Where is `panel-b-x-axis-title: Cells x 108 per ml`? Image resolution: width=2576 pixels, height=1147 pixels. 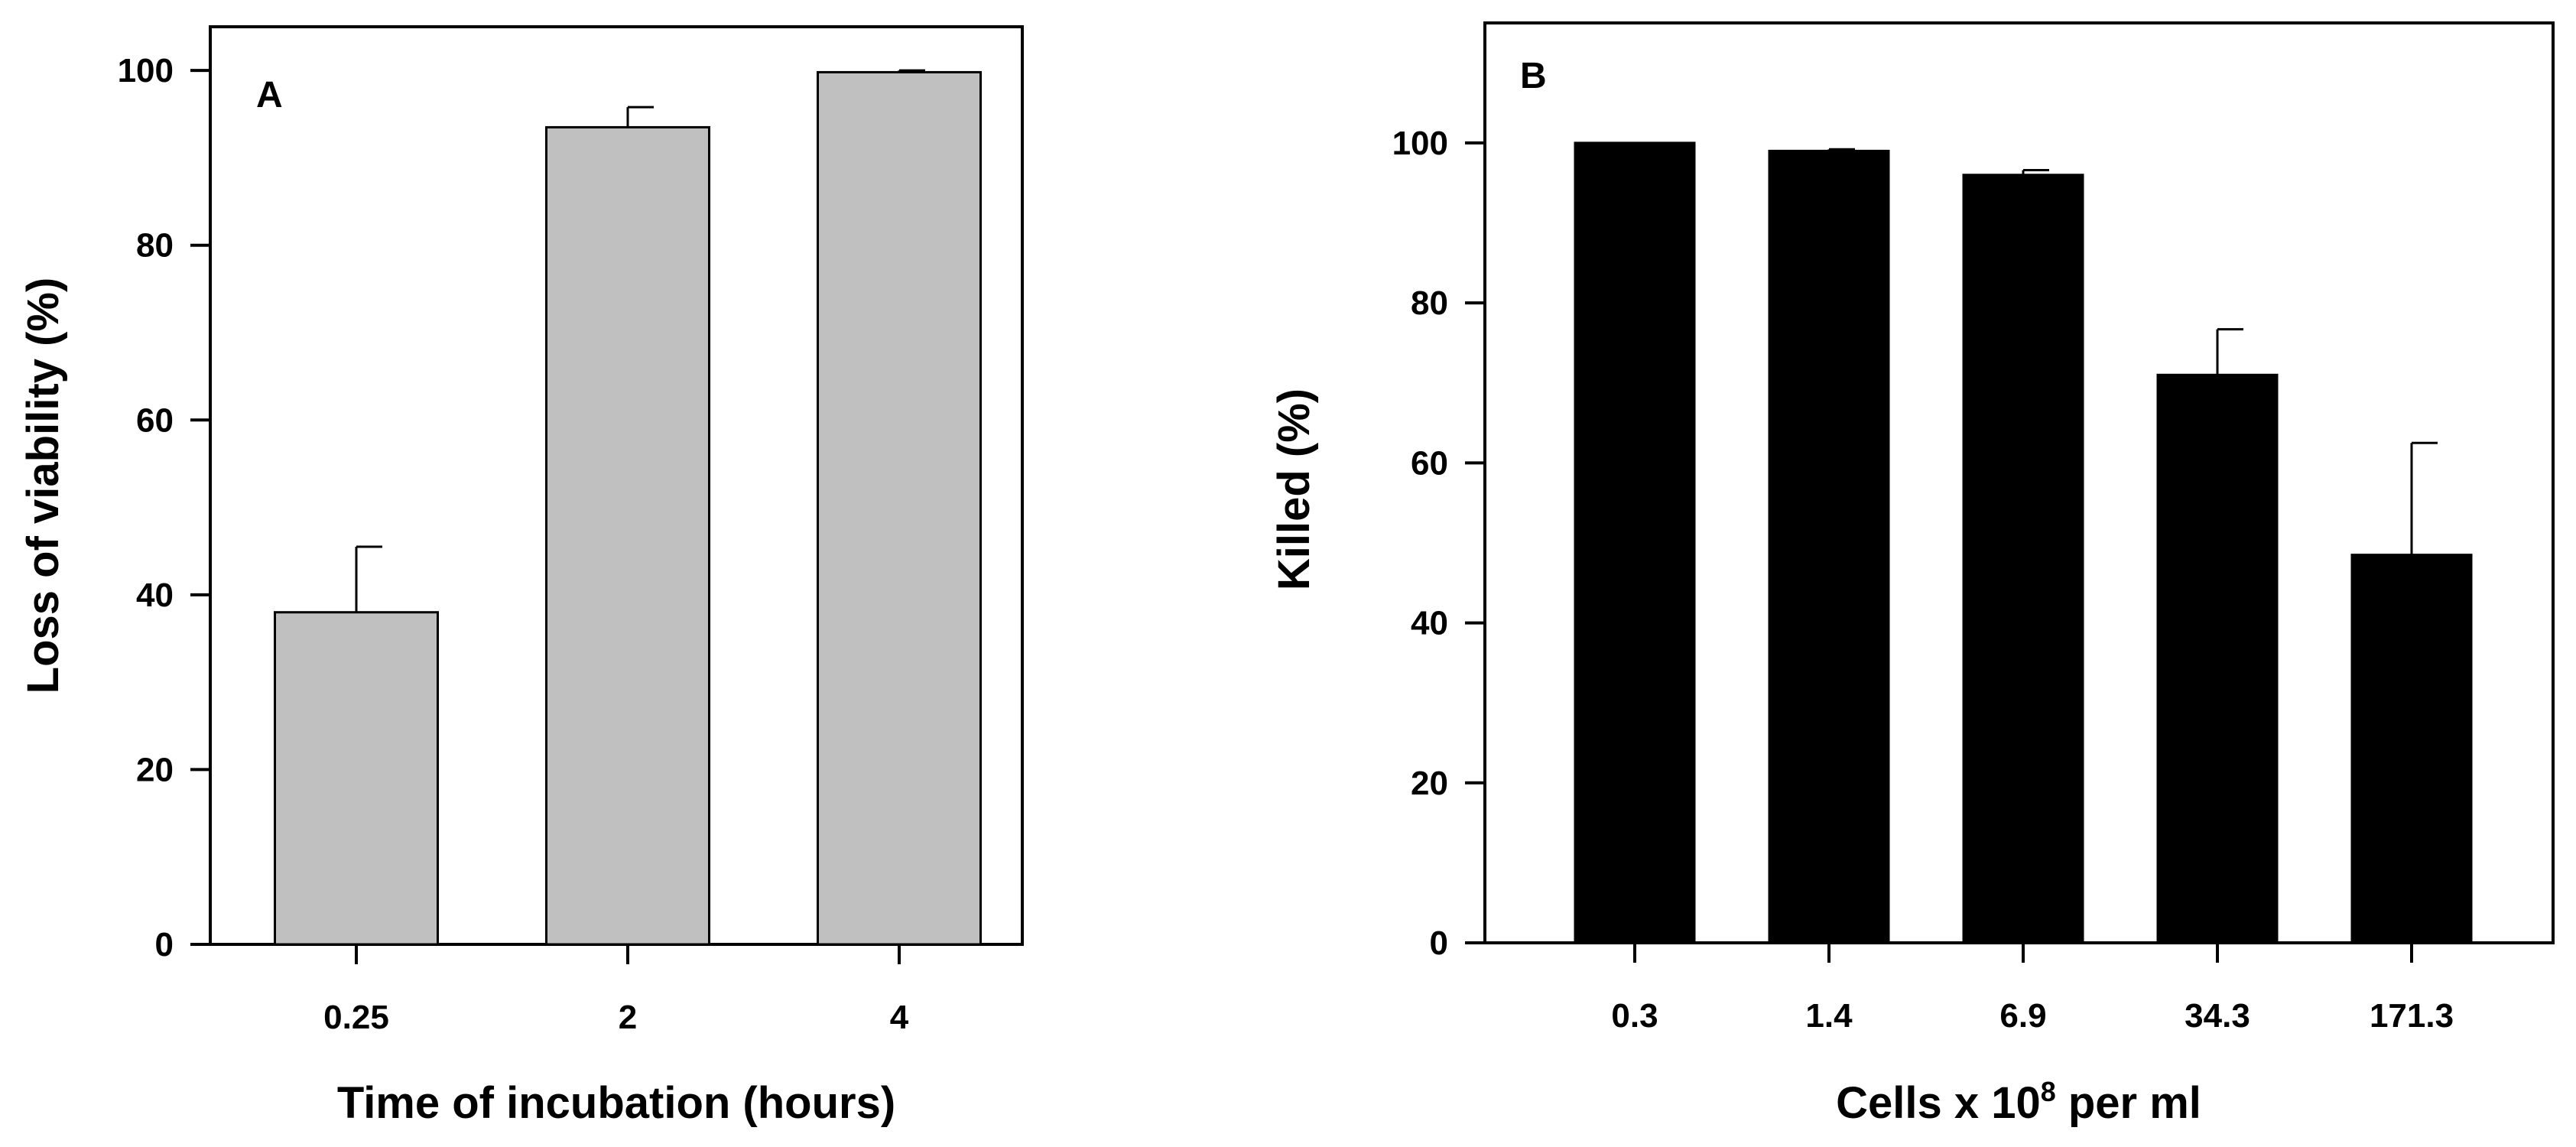
panel-b-x-axis-title: Cells x 108 per ml is located at coordinates (2019, 1102).